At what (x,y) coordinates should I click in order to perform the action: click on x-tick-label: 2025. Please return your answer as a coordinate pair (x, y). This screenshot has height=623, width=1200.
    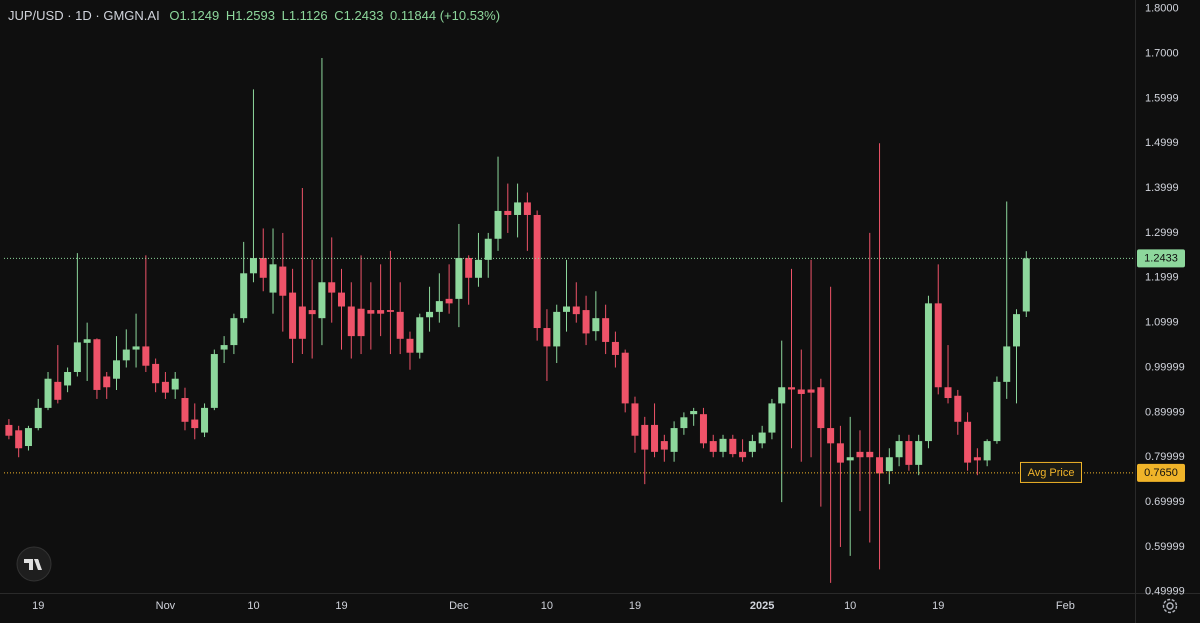
    Looking at the image, I should click on (762, 606).